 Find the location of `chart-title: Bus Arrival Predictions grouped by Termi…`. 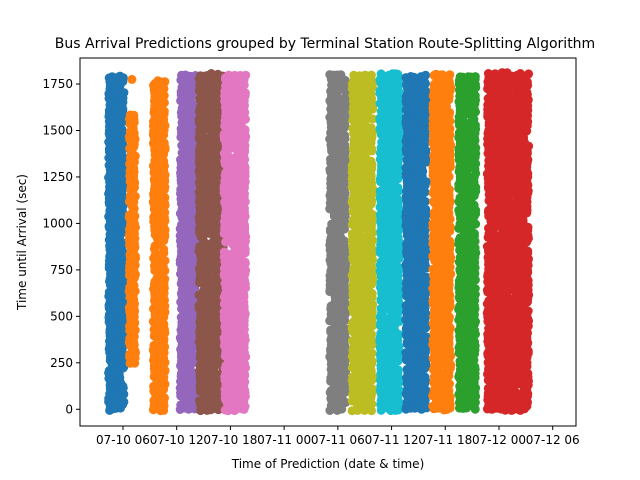

chart-title: Bus Arrival Predictions grouped by Termi… is located at coordinates (325, 44).